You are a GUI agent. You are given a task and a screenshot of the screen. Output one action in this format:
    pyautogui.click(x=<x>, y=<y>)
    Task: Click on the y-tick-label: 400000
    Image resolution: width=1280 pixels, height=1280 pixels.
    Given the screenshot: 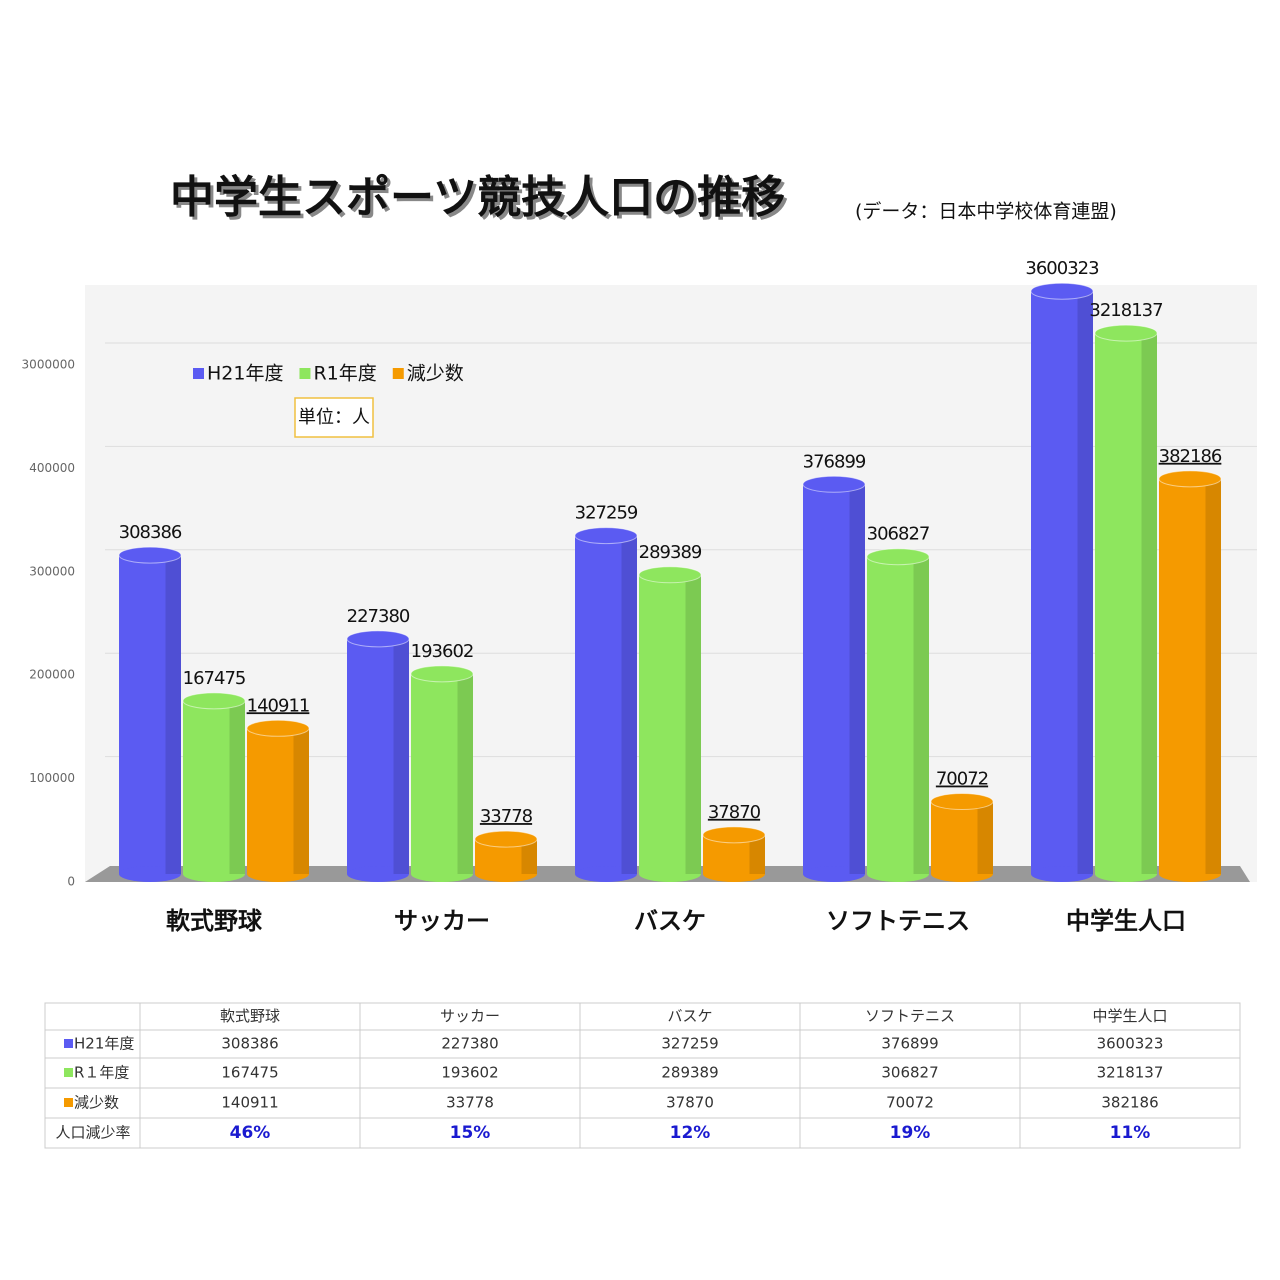 What is the action you would take?
    pyautogui.click(x=52, y=468)
    